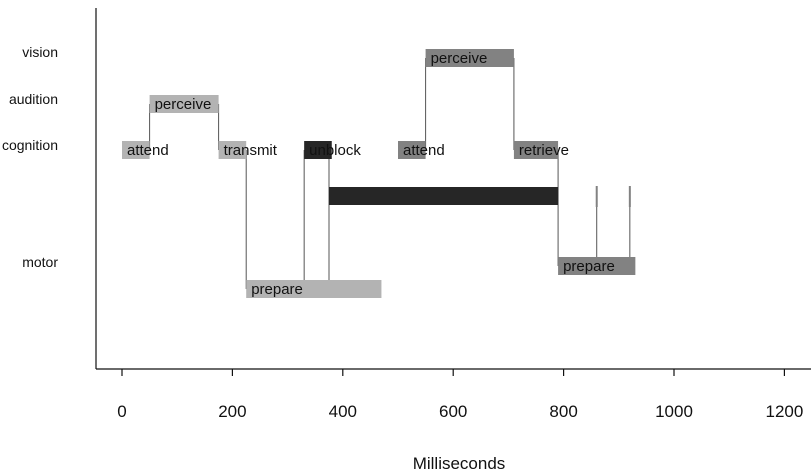  I want to click on x-tick-label: 0, so click(121, 411).